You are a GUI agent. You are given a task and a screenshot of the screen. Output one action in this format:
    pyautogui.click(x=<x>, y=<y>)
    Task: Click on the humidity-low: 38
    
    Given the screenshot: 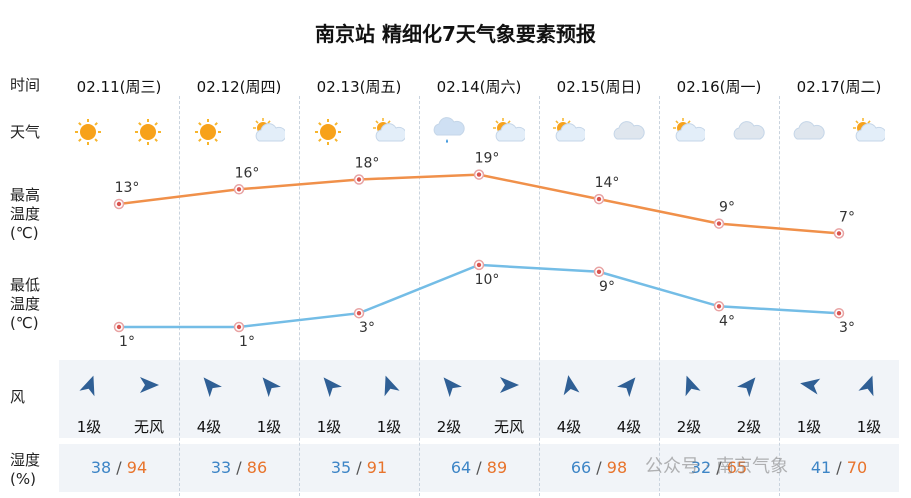 What is the action you would take?
    pyautogui.click(x=101, y=467)
    